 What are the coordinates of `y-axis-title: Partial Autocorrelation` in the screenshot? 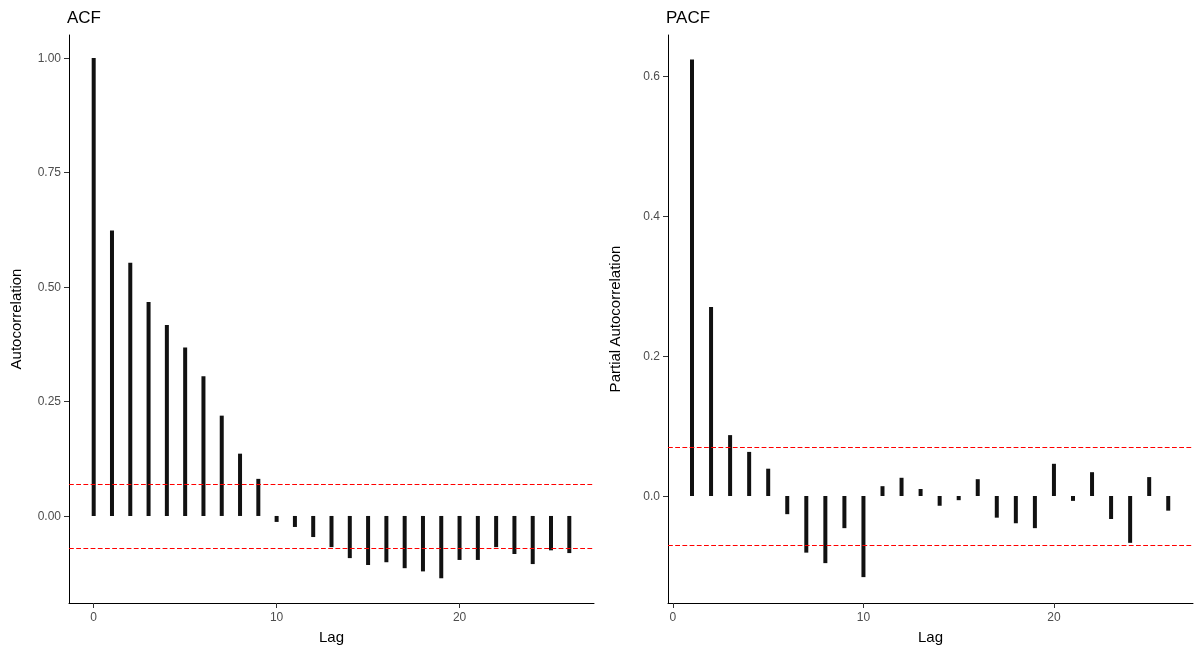 It's located at (614, 319).